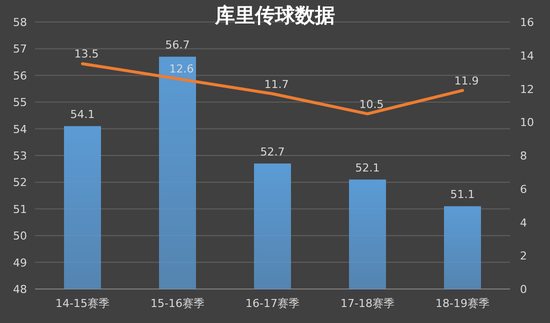 This screenshot has width=550, height=323. Describe the element at coordinates (20, 49) in the screenshot. I see `y-tick-label: 57` at that location.